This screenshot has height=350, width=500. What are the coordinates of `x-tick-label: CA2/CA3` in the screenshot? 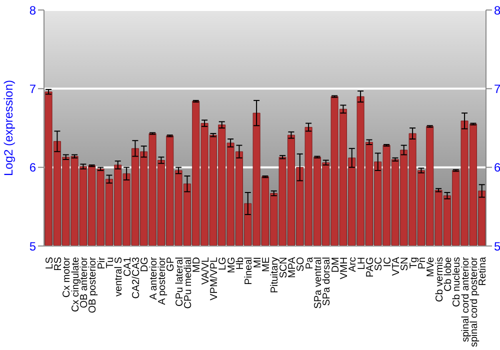 It's located at (136, 277).